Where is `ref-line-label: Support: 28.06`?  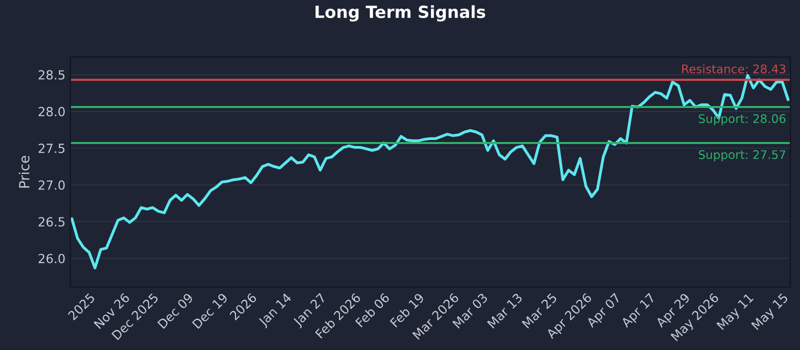 ref-line-label: Support: 28.06 is located at coordinates (742, 120).